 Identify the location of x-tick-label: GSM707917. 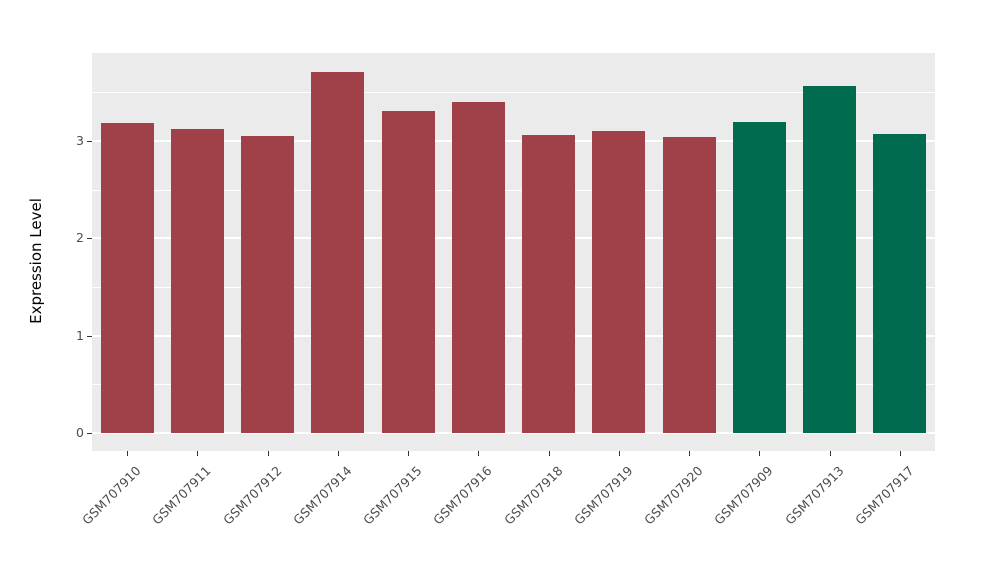
(884, 495).